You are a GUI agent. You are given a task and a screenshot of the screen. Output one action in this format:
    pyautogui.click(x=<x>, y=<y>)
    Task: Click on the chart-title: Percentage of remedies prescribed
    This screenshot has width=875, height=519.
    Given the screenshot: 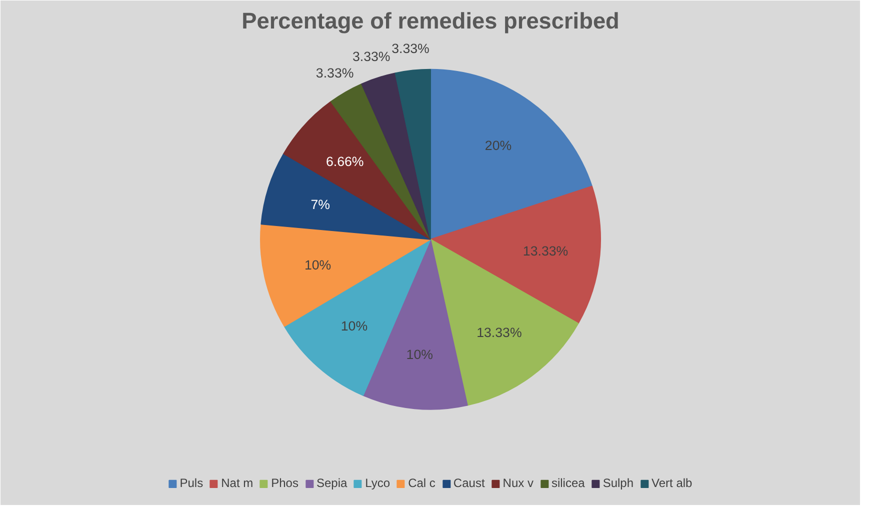 What is the action you would take?
    pyautogui.click(x=431, y=21)
    